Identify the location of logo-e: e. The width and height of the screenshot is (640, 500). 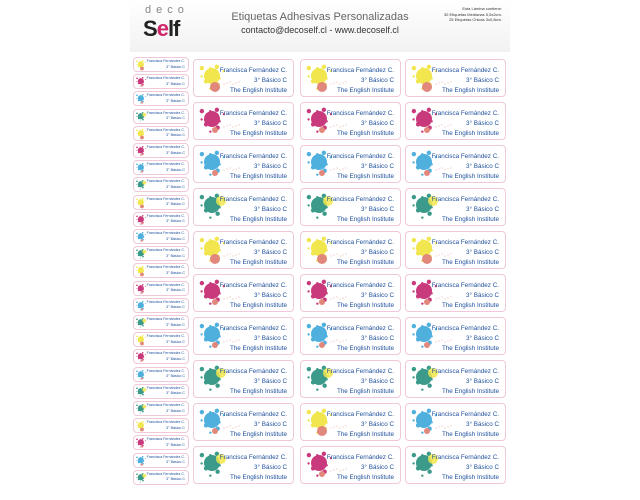
(162, 28).